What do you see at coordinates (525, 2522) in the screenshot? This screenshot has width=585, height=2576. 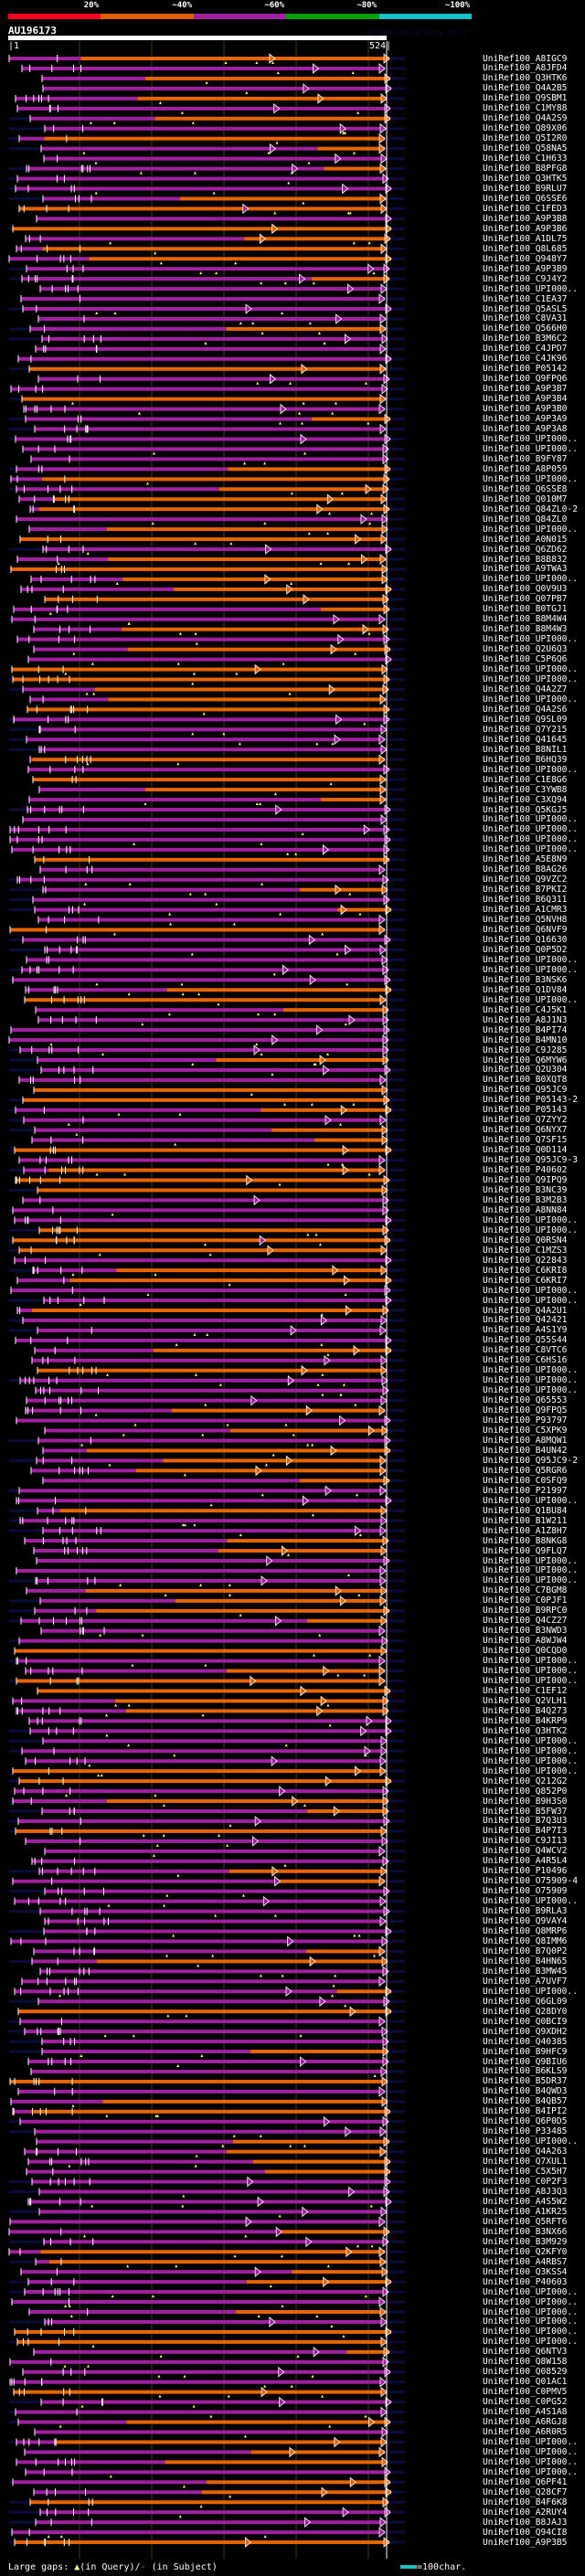 I see `hit-label: UniRef100_B8JAJ3` at bounding box center [525, 2522].